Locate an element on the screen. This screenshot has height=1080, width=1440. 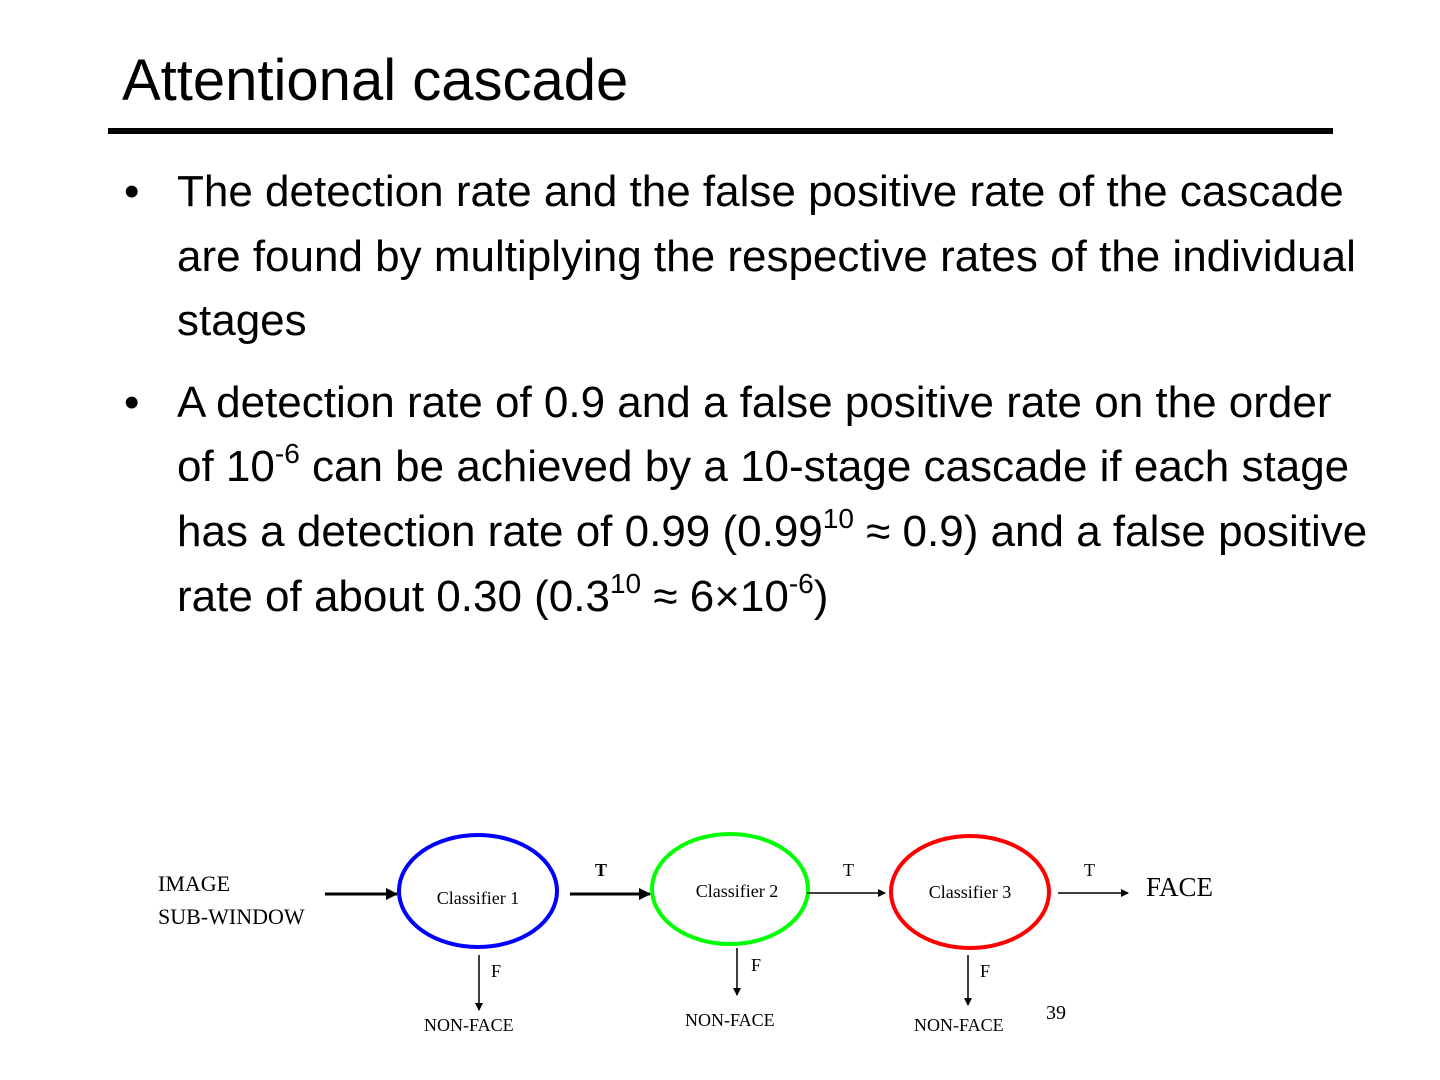
bullet-text: ≈ 6×10 is located at coordinates (715, 596).